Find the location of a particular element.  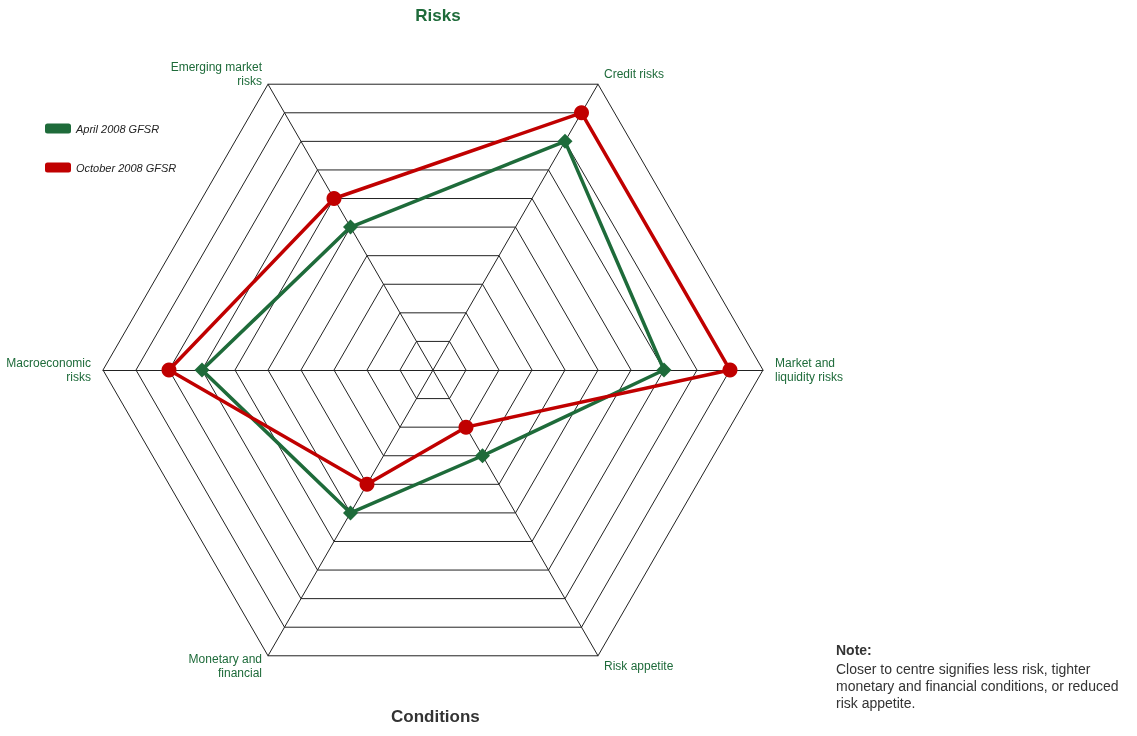

text: Note: is located at coordinates (854, 649).